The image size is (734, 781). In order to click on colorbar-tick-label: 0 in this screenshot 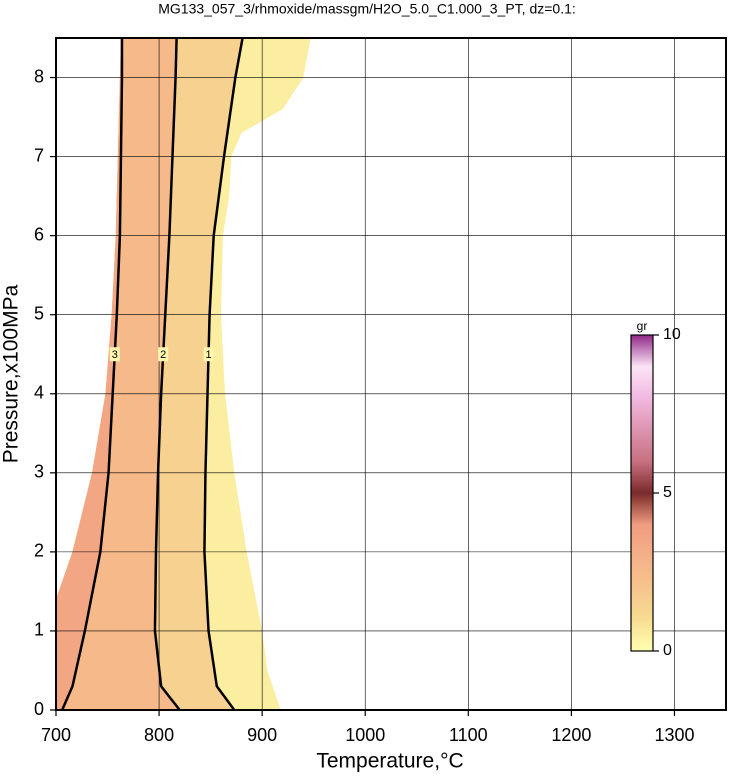, I will do `click(667, 650)`.